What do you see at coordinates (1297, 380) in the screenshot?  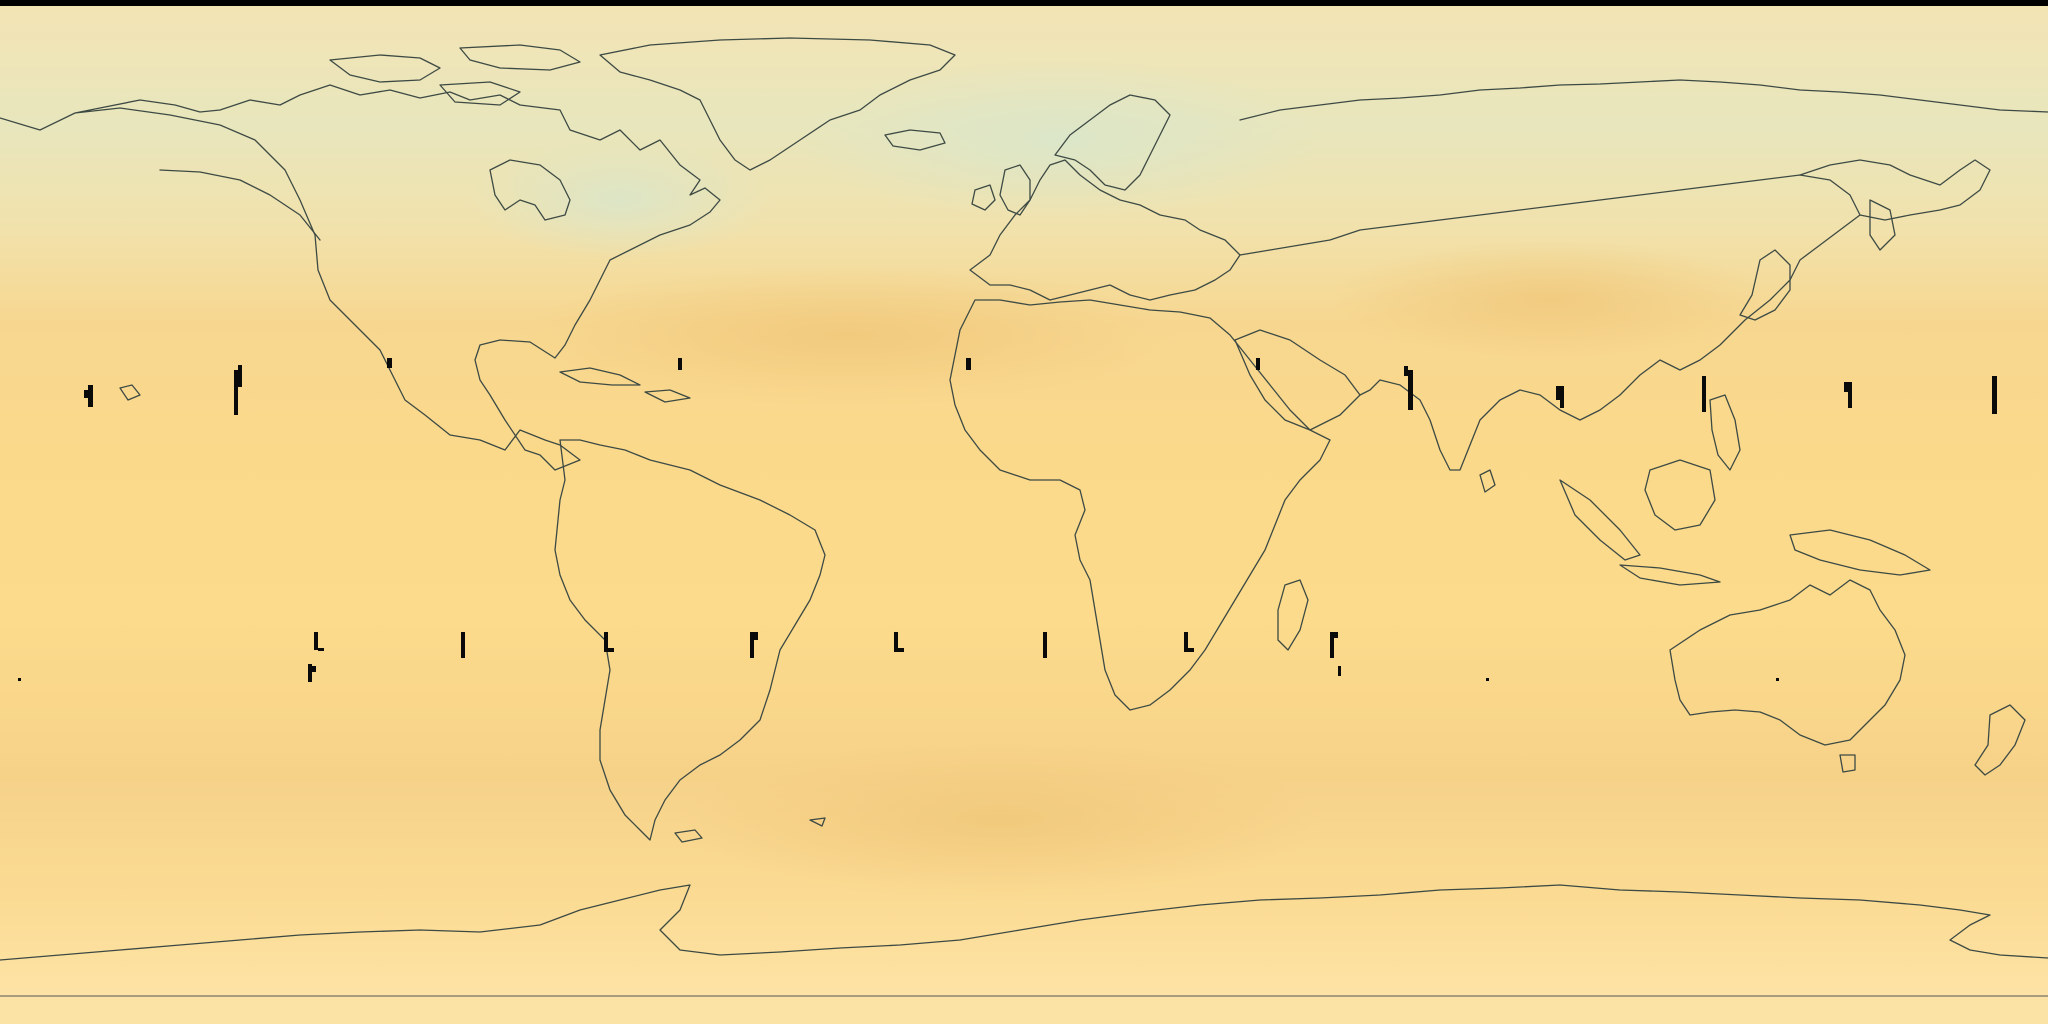 I see `coast-arabia` at bounding box center [1297, 380].